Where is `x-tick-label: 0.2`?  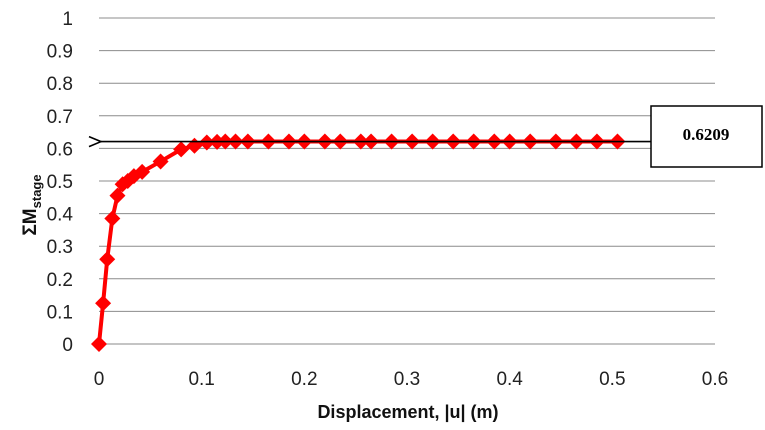
x-tick-label: 0.2 is located at coordinates (304, 379).